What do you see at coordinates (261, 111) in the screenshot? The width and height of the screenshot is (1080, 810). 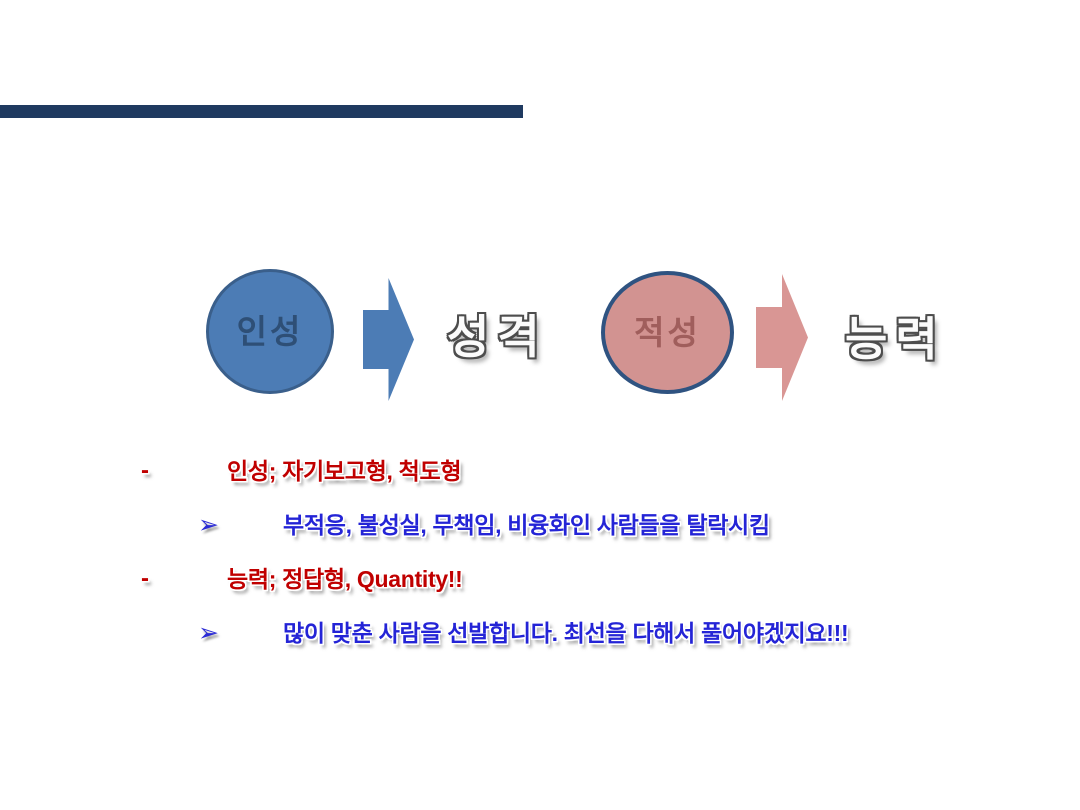 I see `title-accent-bar` at bounding box center [261, 111].